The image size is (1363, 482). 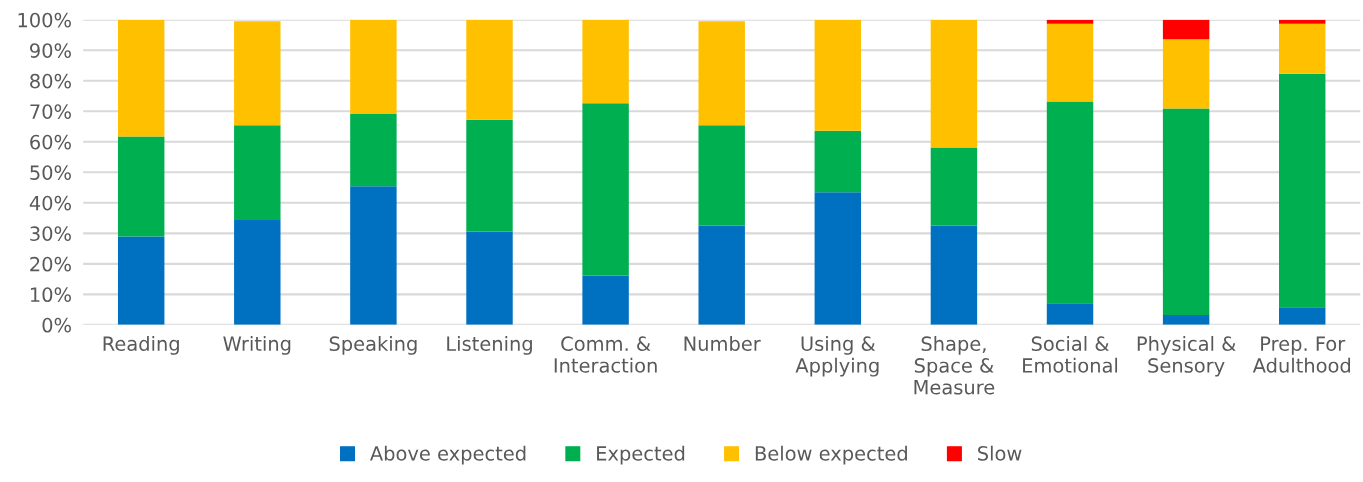 What do you see at coordinates (50, 50) in the screenshot?
I see `y-tick-label: 90%` at bounding box center [50, 50].